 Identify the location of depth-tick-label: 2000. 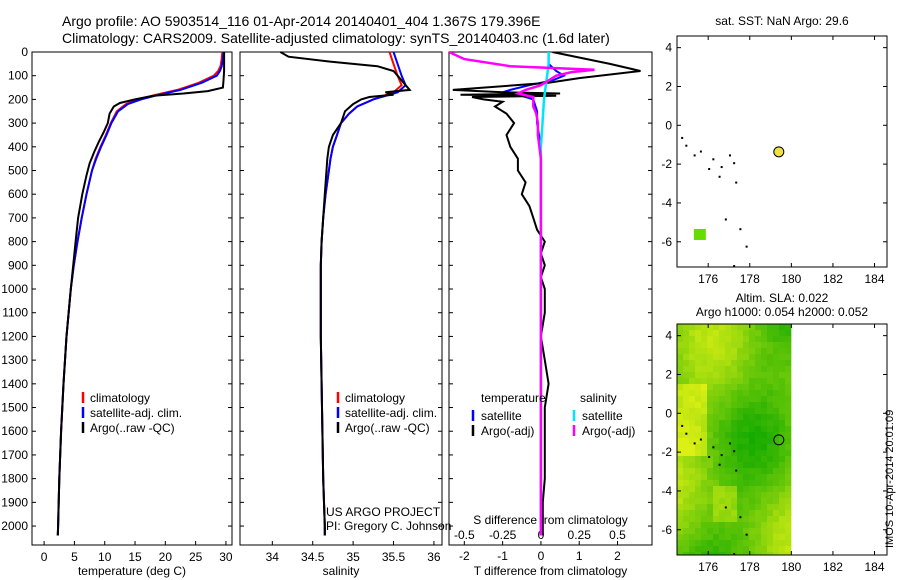
(14, 526).